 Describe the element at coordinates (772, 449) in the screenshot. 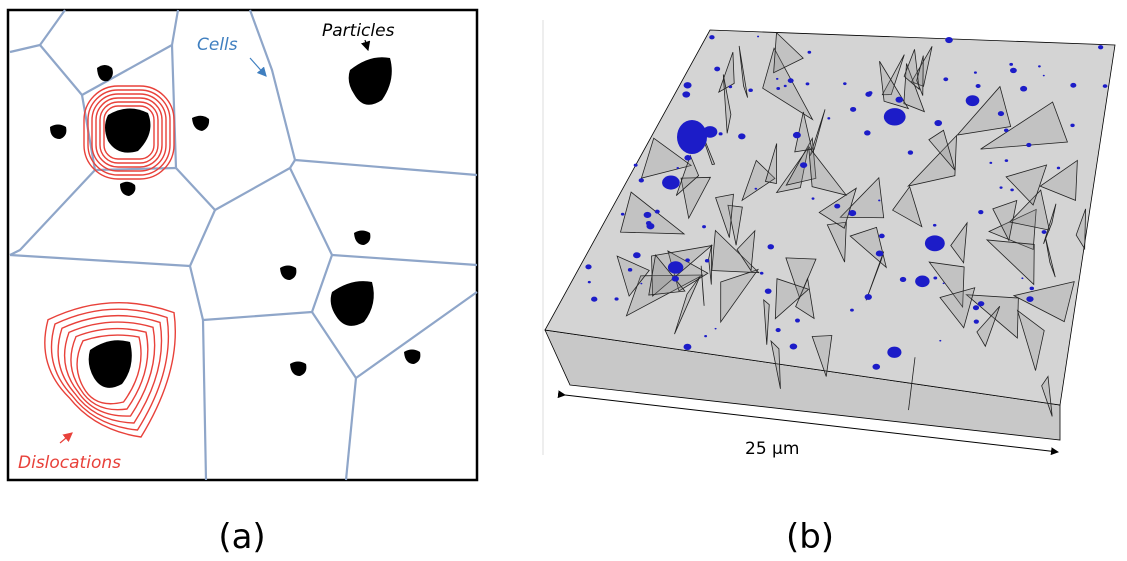

I see `scale-label: 25 µm` at that location.